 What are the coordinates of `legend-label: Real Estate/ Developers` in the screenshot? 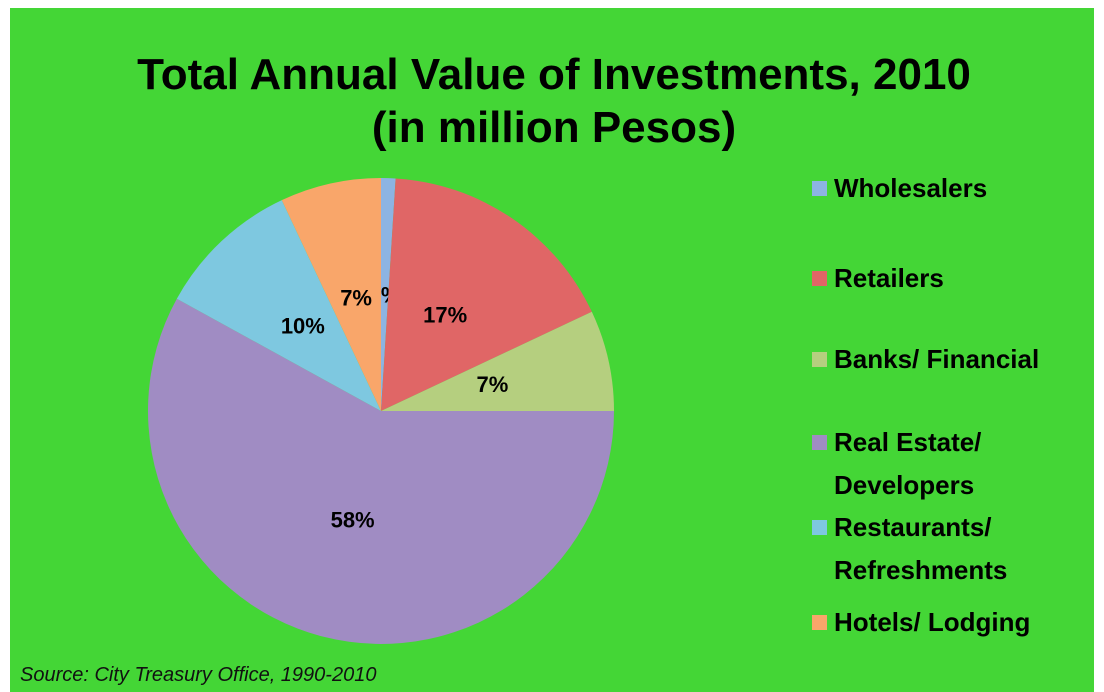 It's located at (908, 463).